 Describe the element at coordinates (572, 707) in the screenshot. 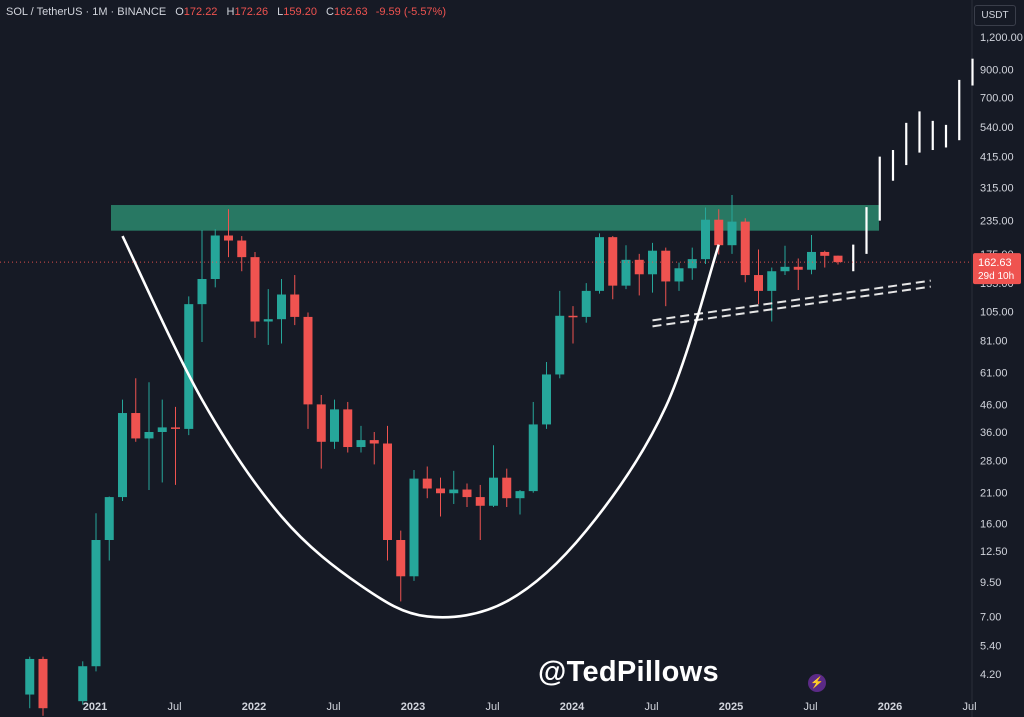

I see `x-tick-label: 2024` at that location.